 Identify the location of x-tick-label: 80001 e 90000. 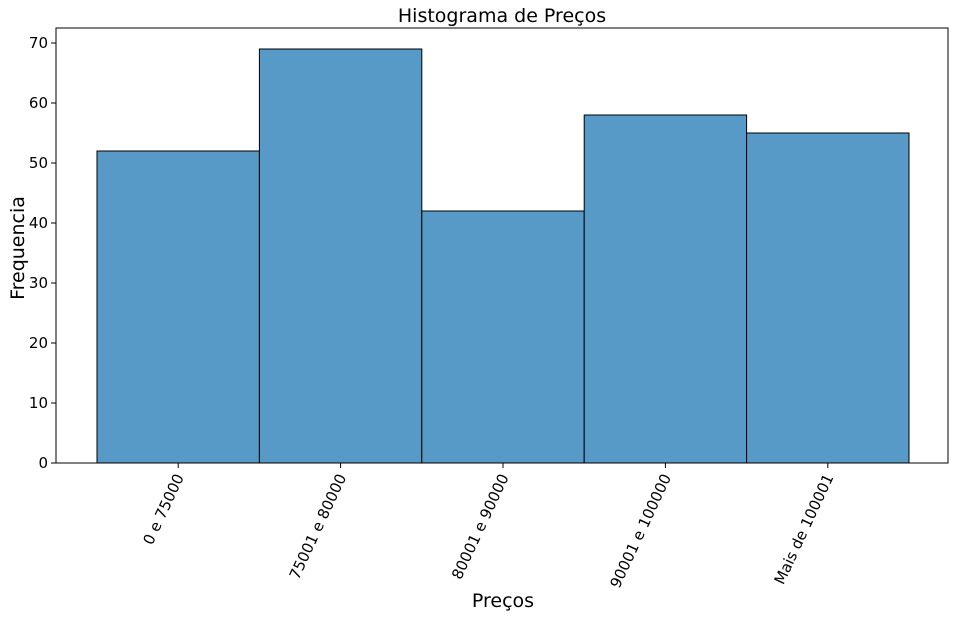
(480, 526).